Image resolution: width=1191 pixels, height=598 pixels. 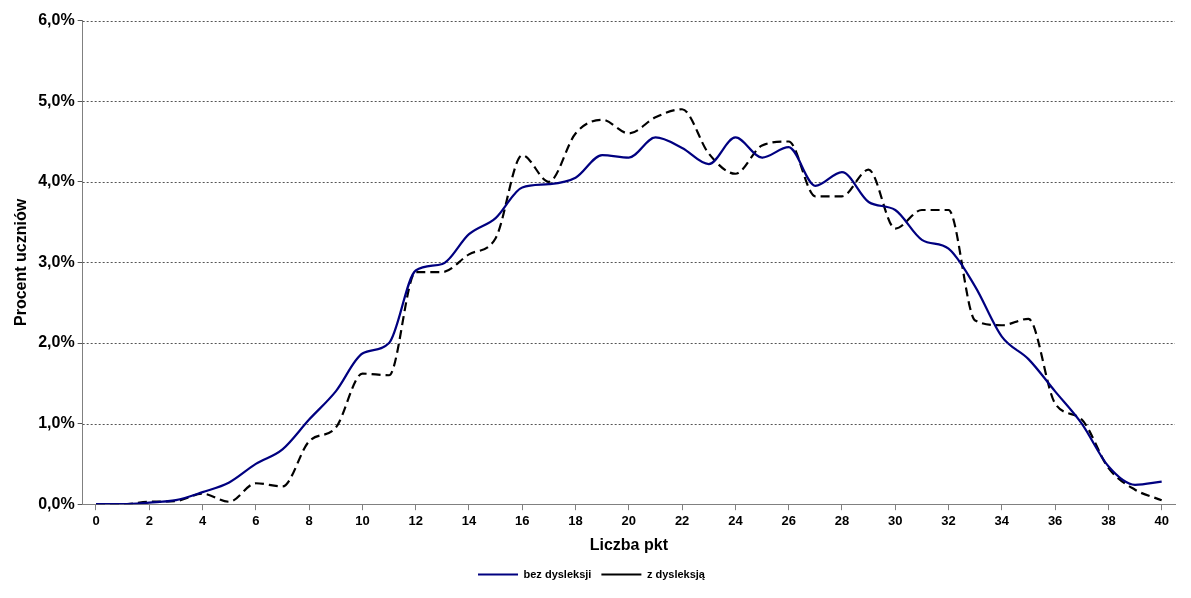 I want to click on x-axis-title: Liczba pkt, so click(x=629, y=544).